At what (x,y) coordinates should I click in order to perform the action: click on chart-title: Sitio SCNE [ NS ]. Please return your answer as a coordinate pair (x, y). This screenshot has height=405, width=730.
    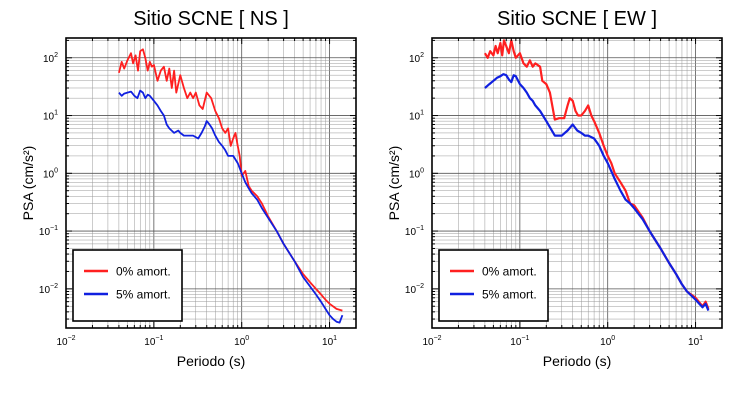
    Looking at the image, I should click on (211, 19).